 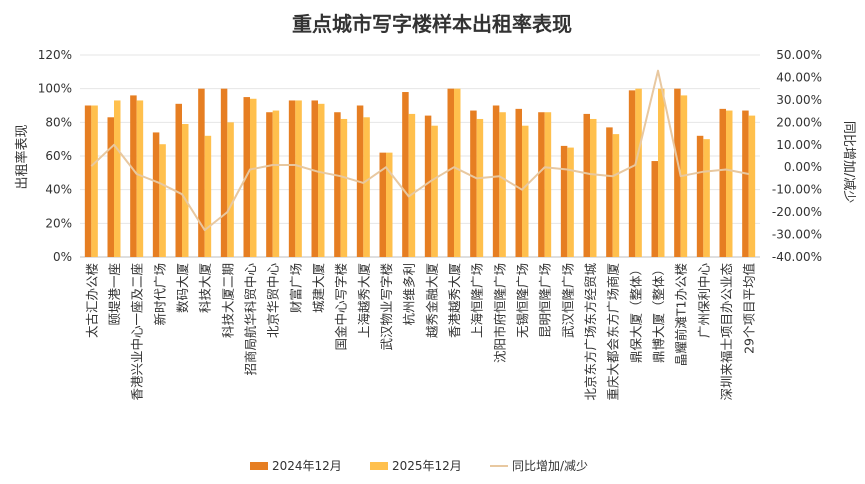 What do you see at coordinates (91, 300) in the screenshot?
I see `category-label: 太古汇办公楼` at bounding box center [91, 300].